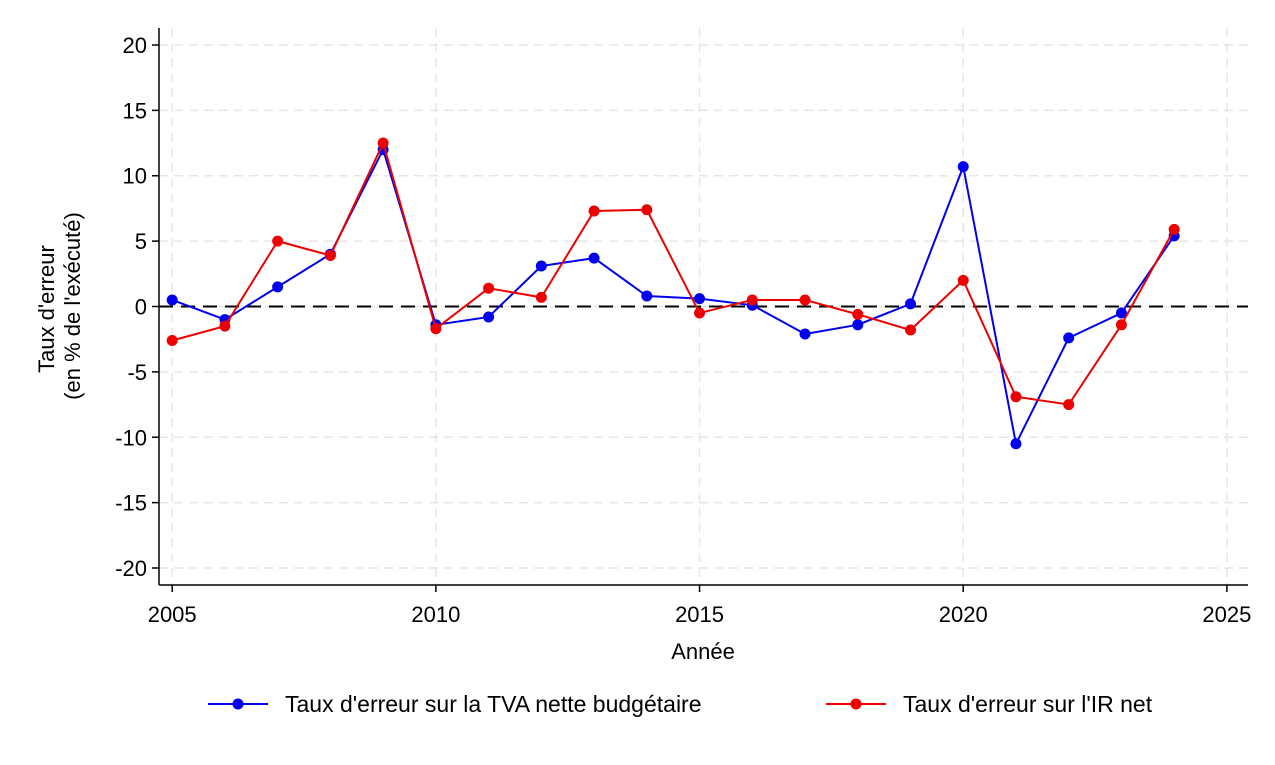  I want to click on y-tick-label: 0, so click(141, 307).